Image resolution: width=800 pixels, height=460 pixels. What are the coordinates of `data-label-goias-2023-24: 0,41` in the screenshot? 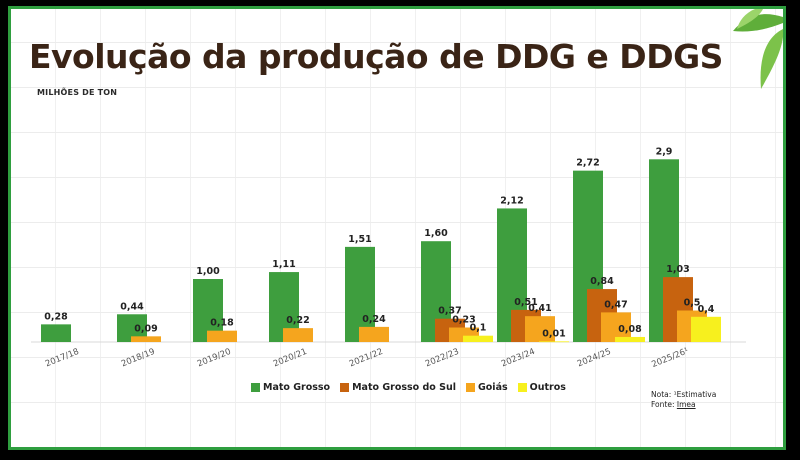 It's located at (539, 308).